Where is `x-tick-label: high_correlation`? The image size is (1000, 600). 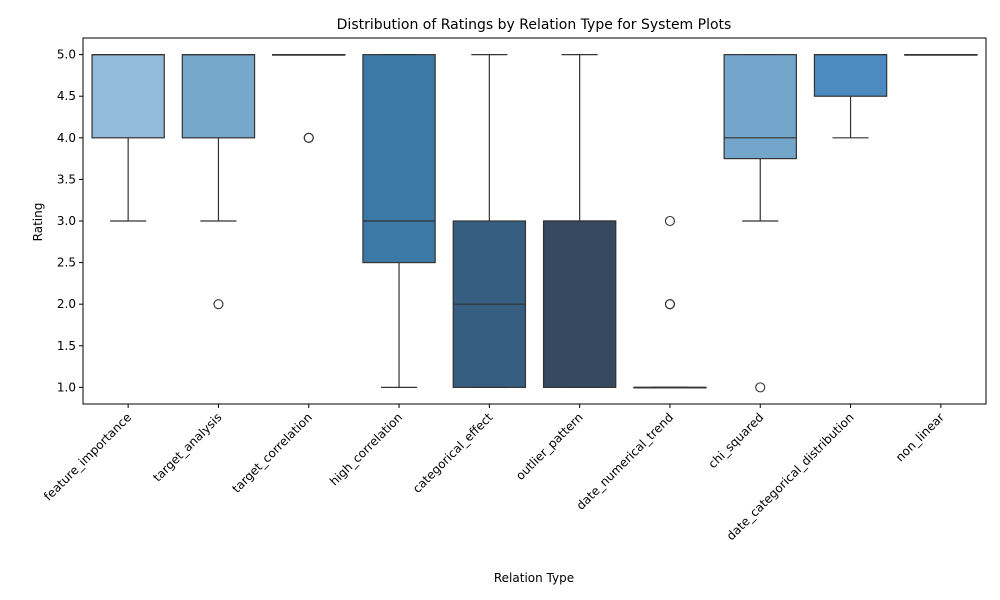
x-tick-label: high_correlation is located at coordinates (366, 449).